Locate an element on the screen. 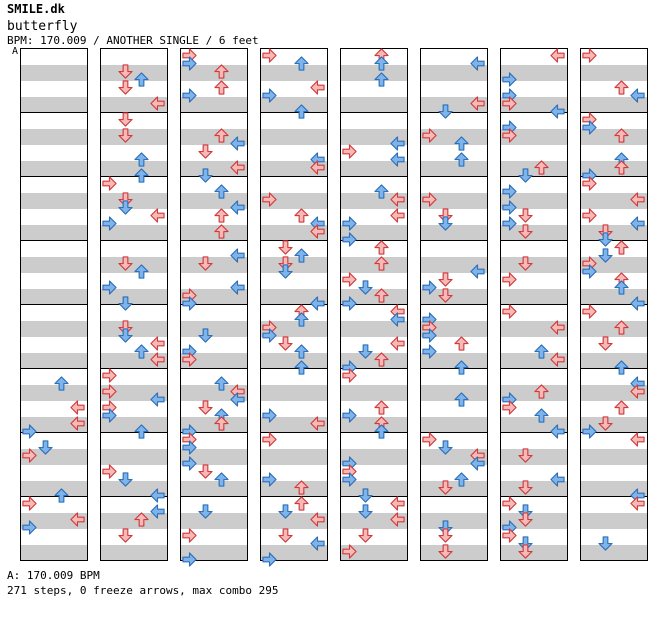 The width and height of the screenshot is (672, 620). site-title: SMILE.dk is located at coordinates (36, 9).